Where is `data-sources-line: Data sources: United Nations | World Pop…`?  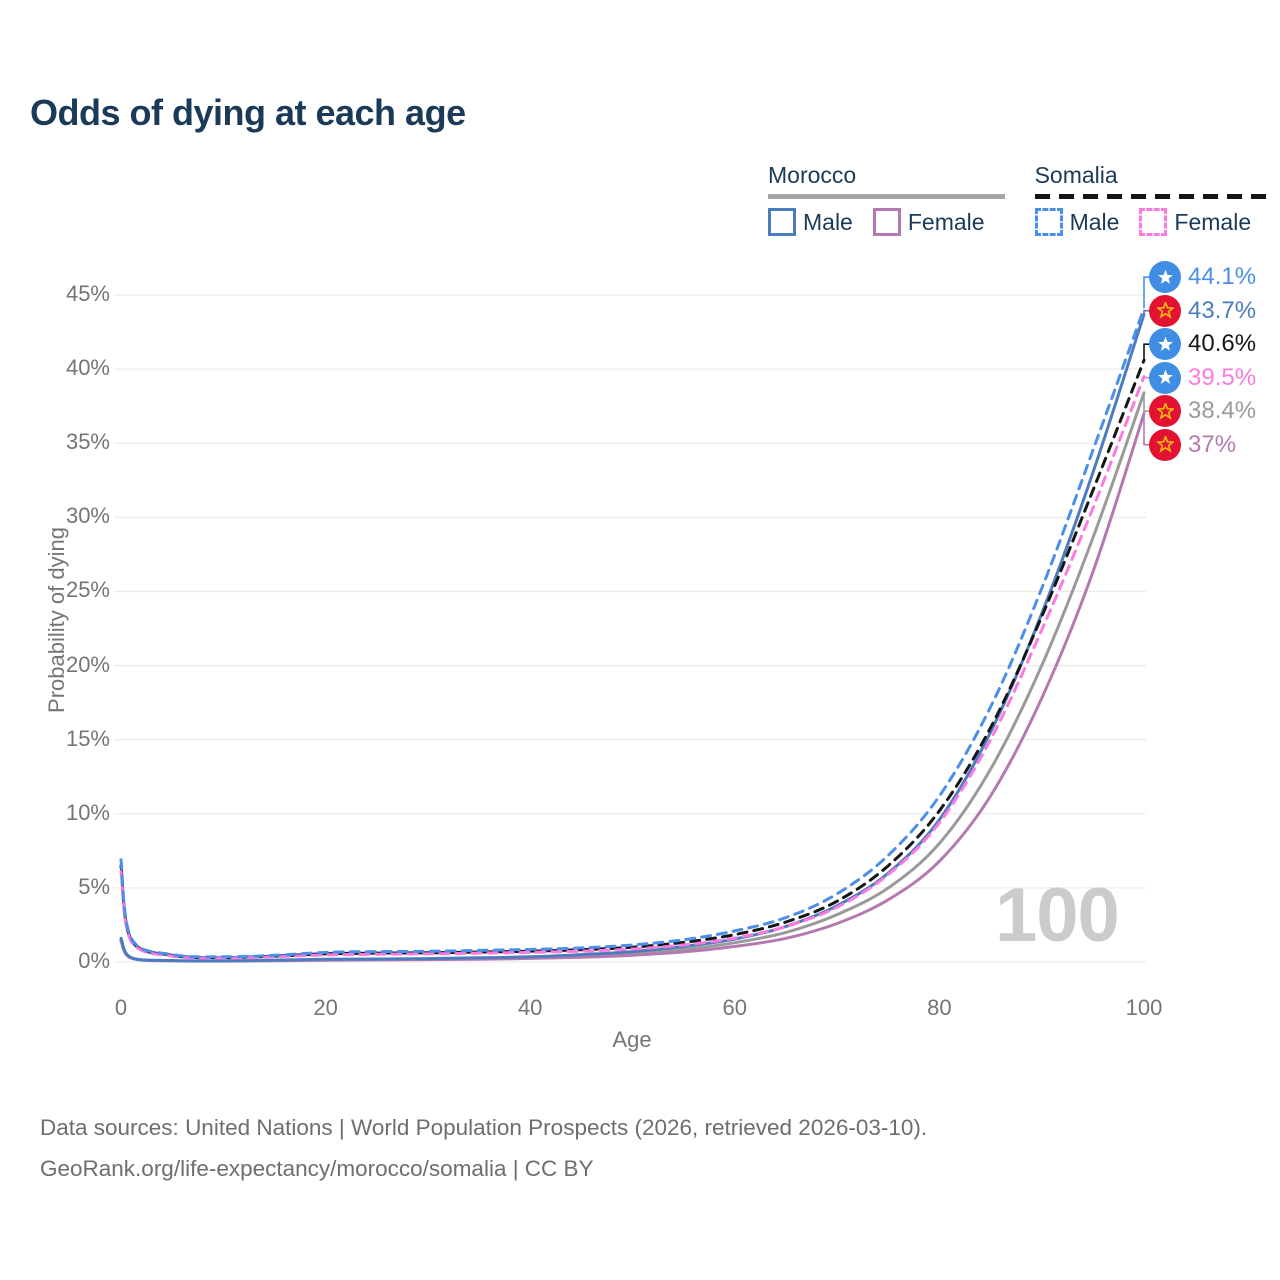
data-sources-line: Data sources: United Nations | World Pop… is located at coordinates (484, 1127).